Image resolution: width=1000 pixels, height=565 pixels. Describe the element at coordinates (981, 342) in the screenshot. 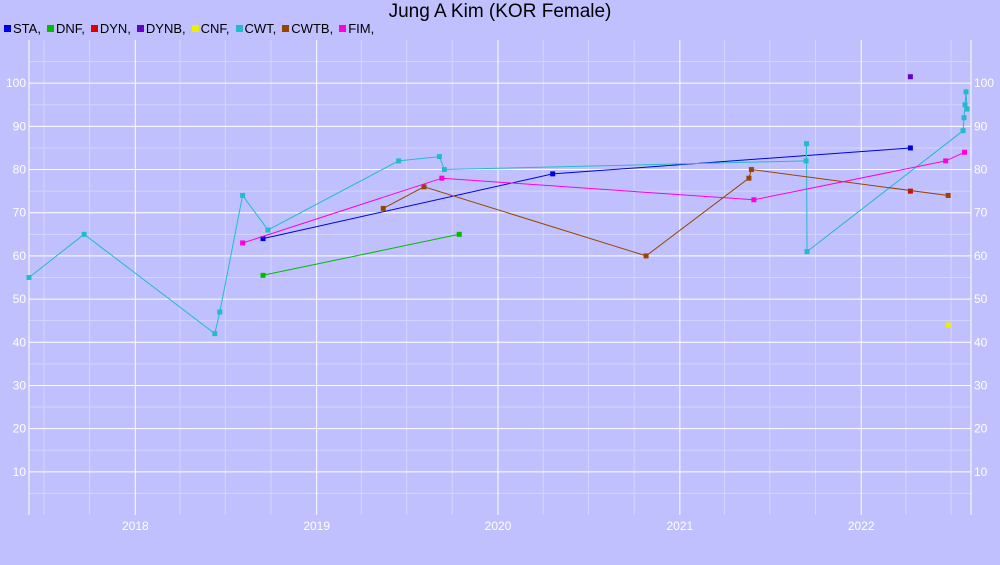

I see `y-tick-label-right: 40` at that location.